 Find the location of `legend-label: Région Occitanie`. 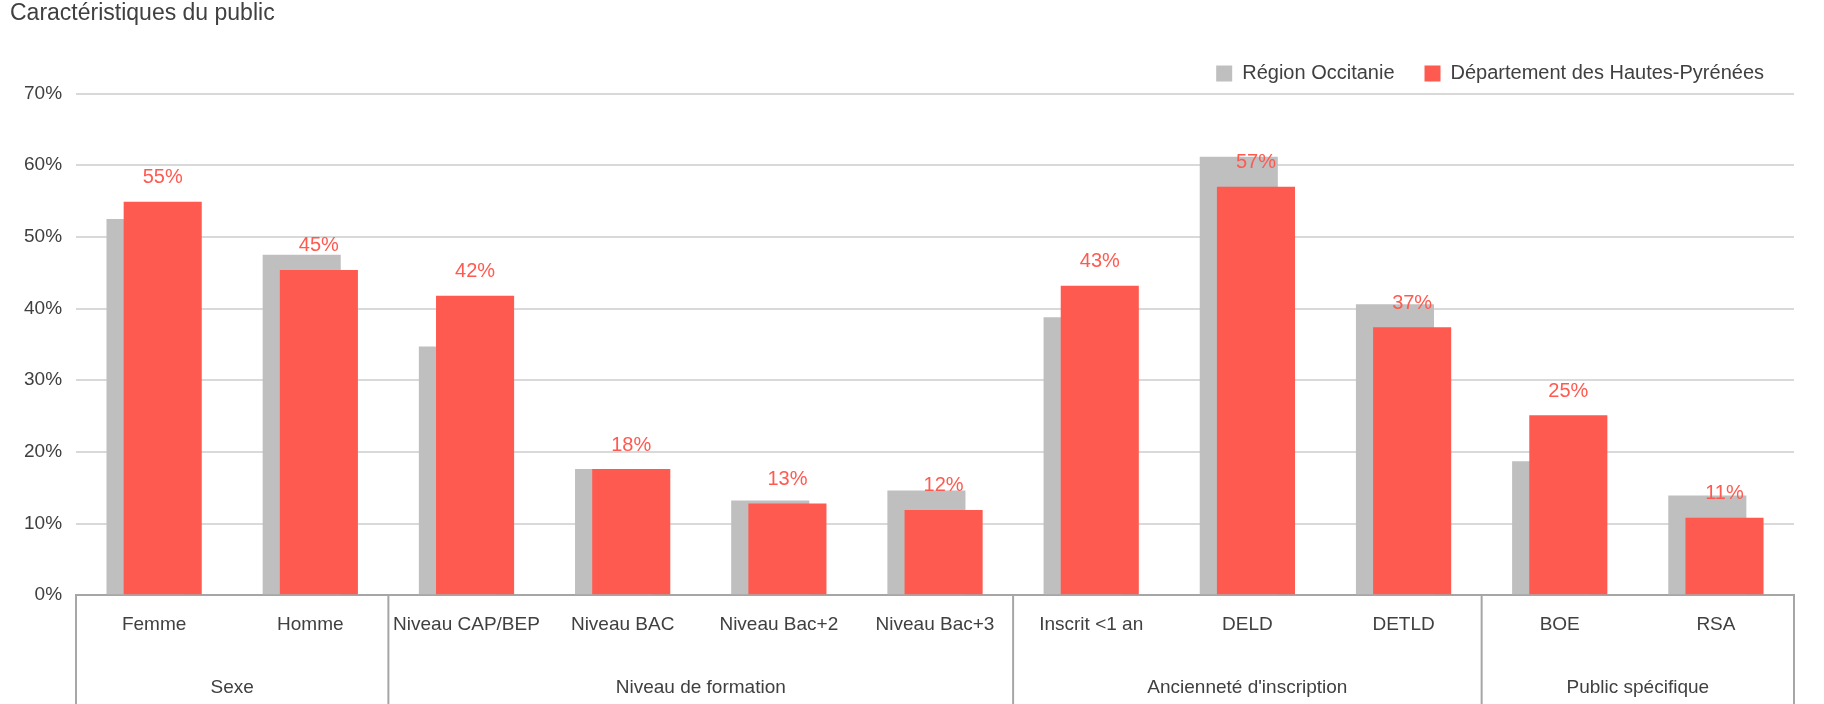

legend-label: Région Occitanie is located at coordinates (1318, 72).